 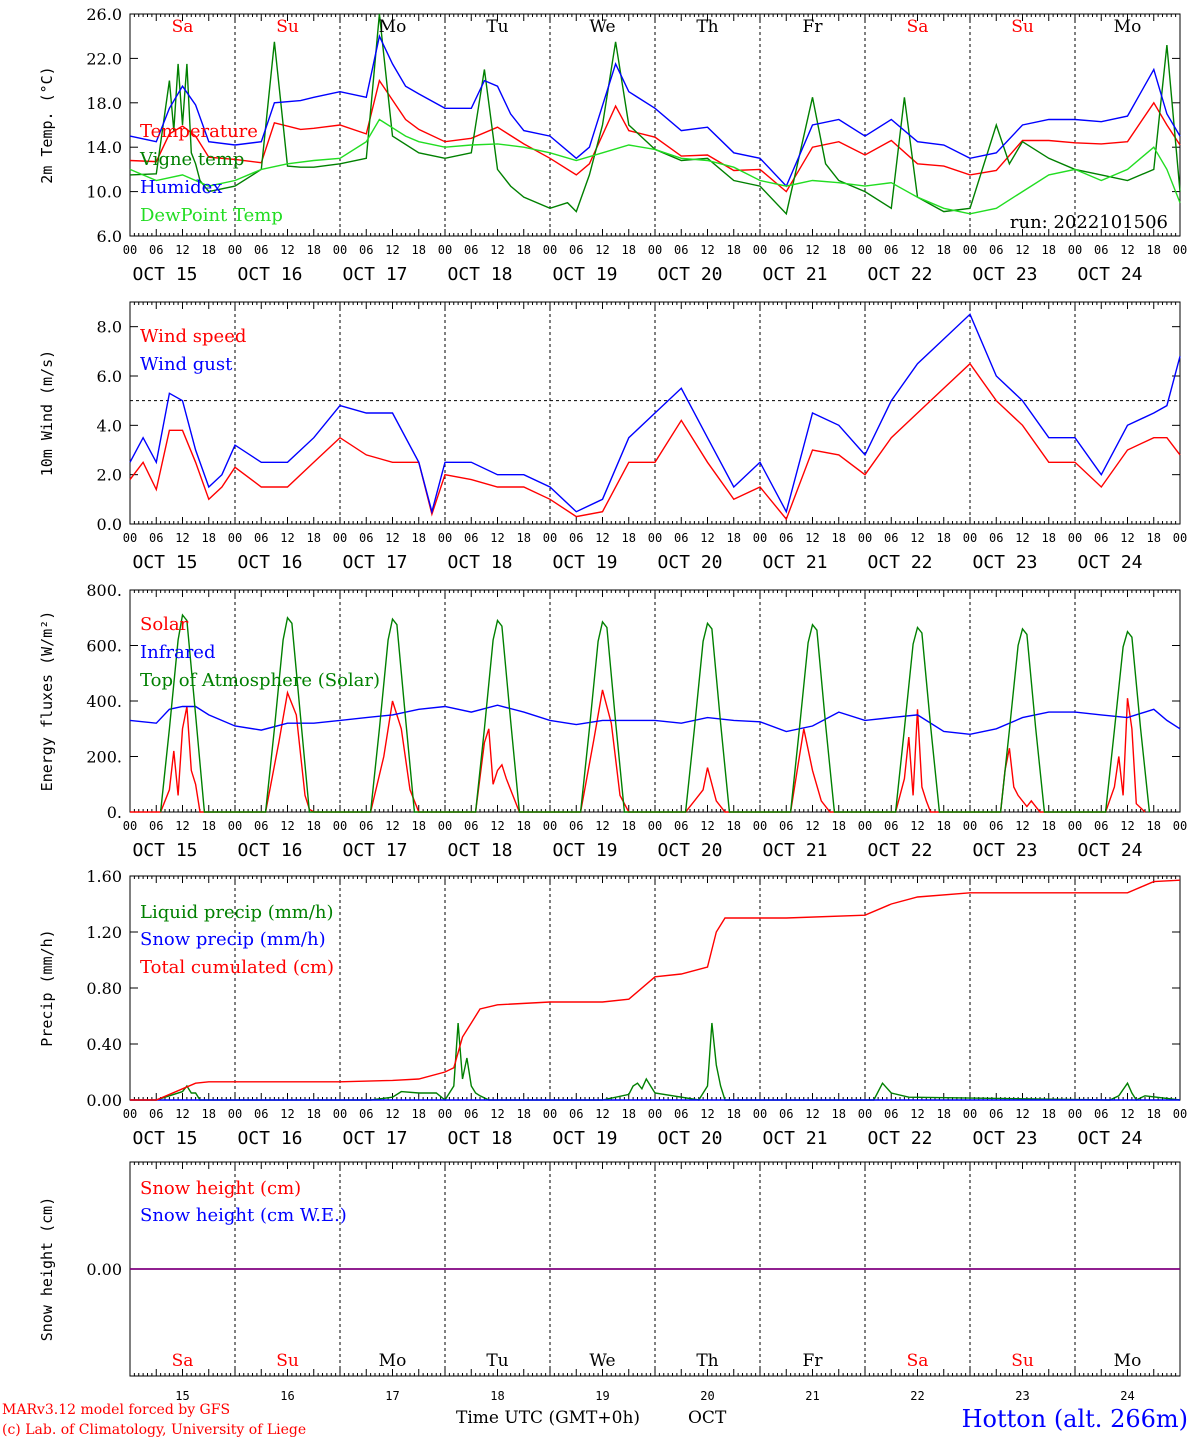 What do you see at coordinates (181, 187) in the screenshot?
I see `legend-entry: Humidex` at bounding box center [181, 187].